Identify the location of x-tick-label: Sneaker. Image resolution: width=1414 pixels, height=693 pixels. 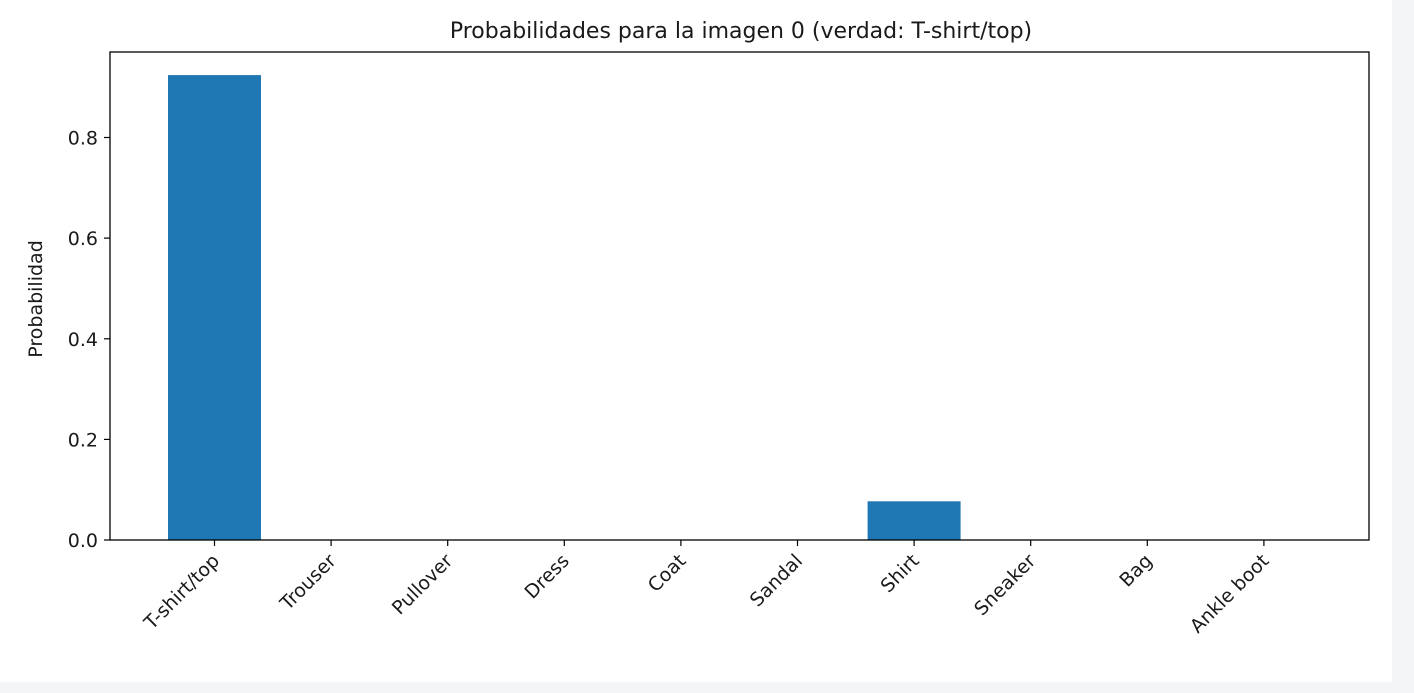
(1005, 585).